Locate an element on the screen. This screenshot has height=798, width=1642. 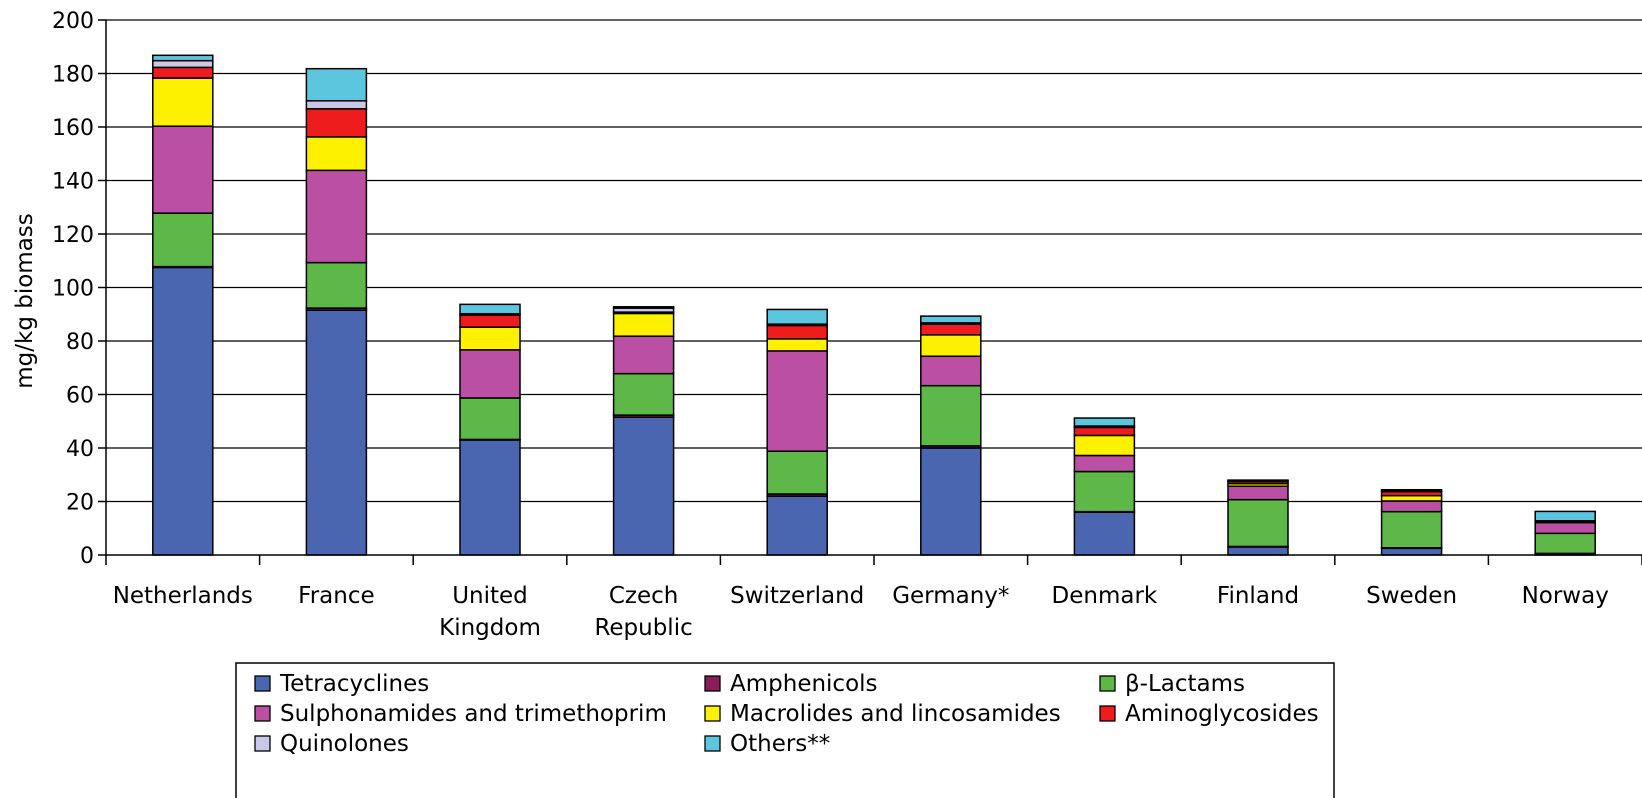
y-tick-label: 80 is located at coordinates (80, 342).